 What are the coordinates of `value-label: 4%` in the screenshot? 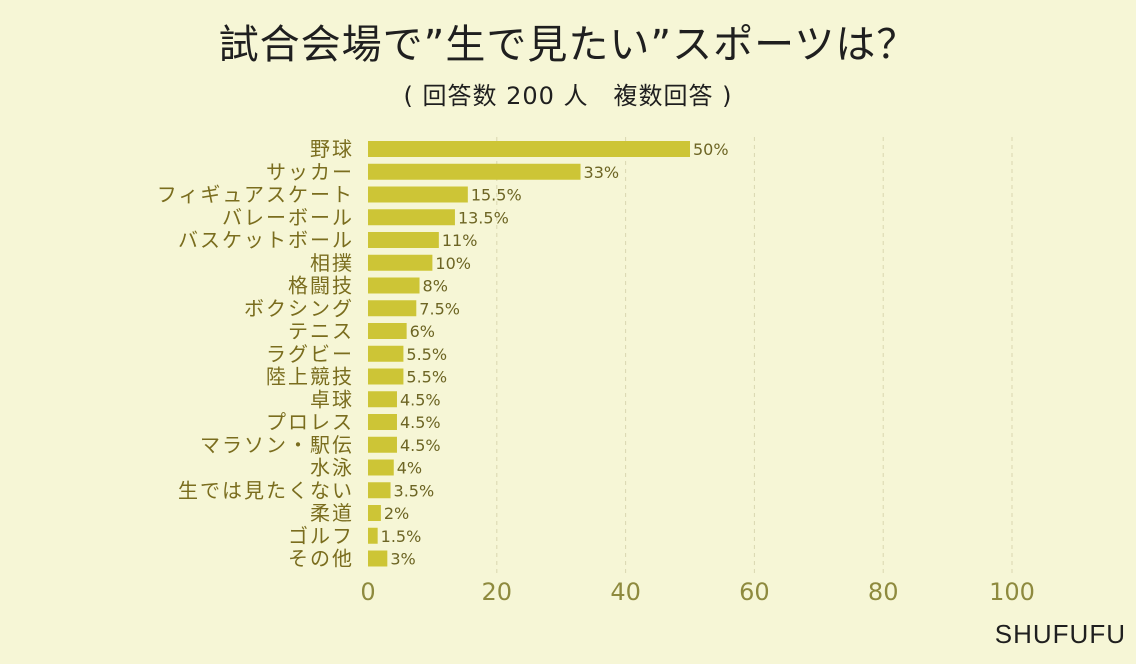 It's located at (409, 468).